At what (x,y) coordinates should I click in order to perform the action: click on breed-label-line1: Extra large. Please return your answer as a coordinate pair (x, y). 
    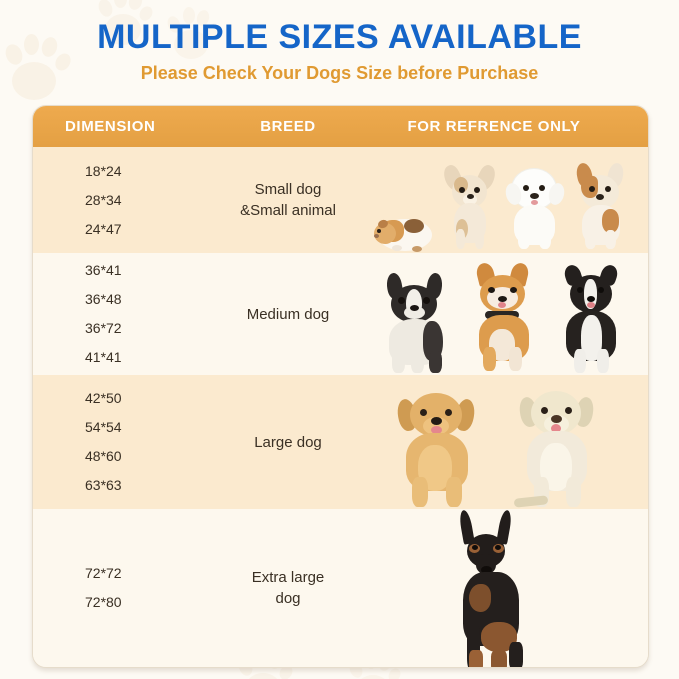
    Looking at the image, I should click on (288, 577).